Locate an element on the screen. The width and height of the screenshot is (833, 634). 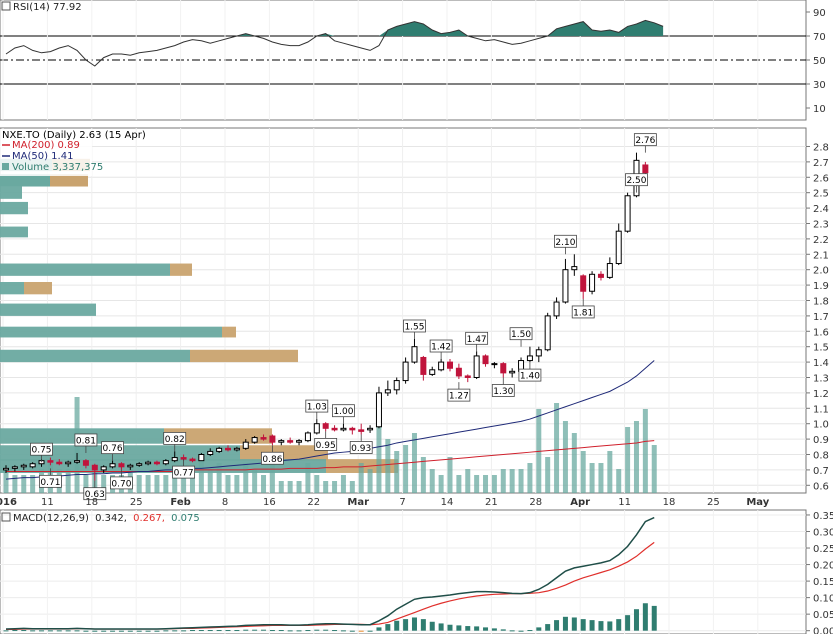
price-tick-label: 0.7 is located at coordinates (821, 471).